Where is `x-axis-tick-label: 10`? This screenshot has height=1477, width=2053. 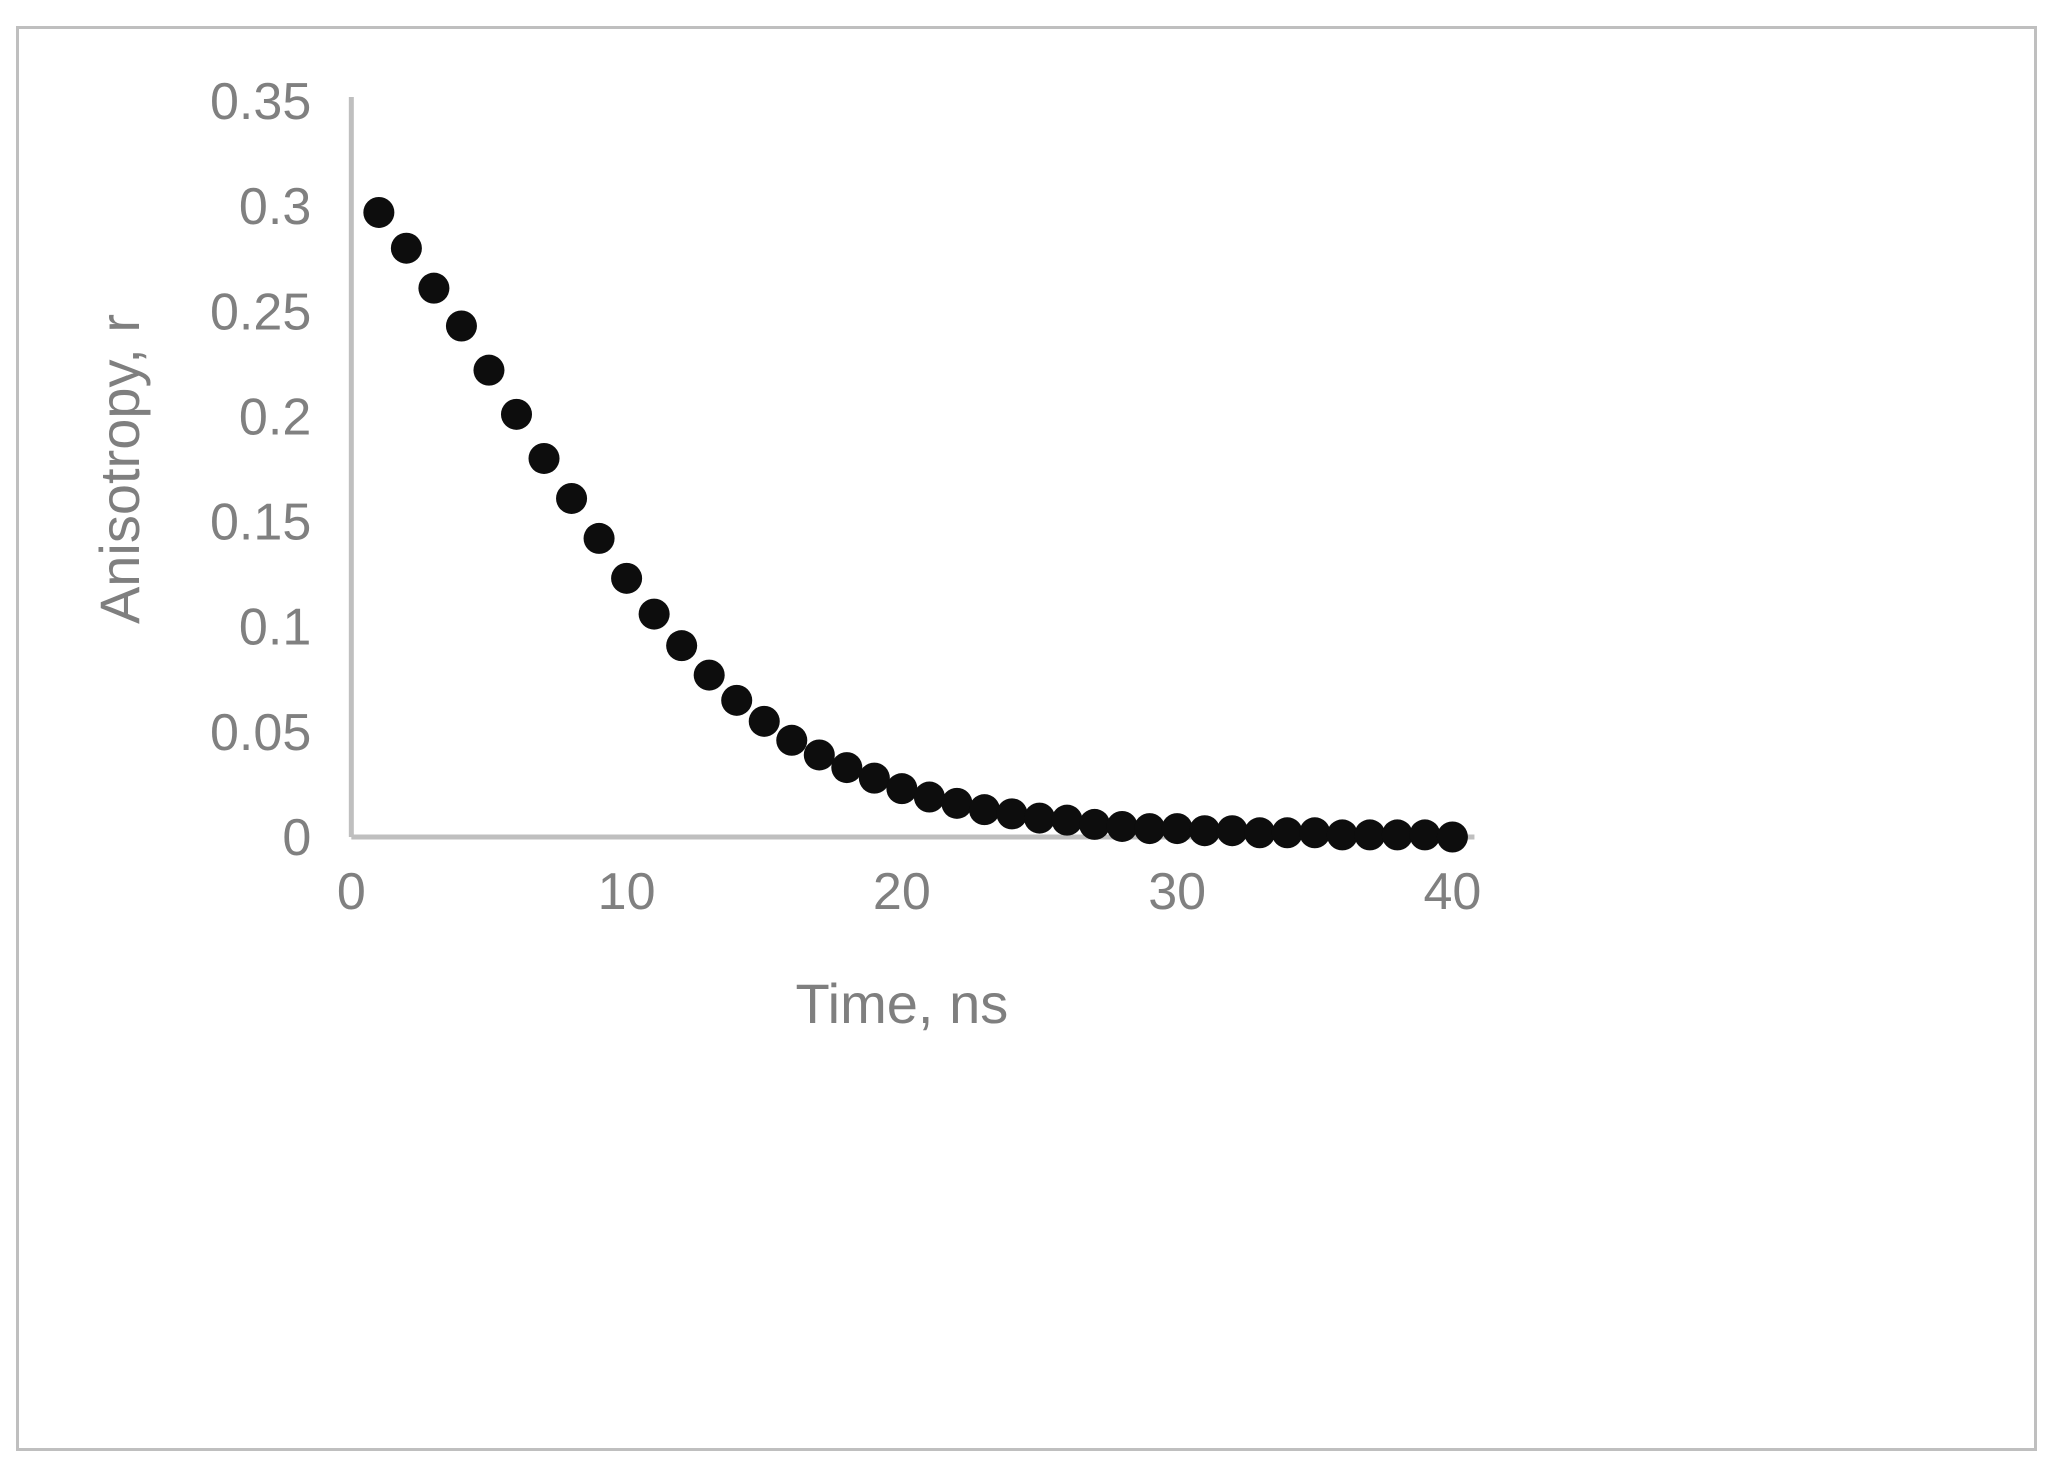 x-axis-tick-label: 10 is located at coordinates (627, 892).